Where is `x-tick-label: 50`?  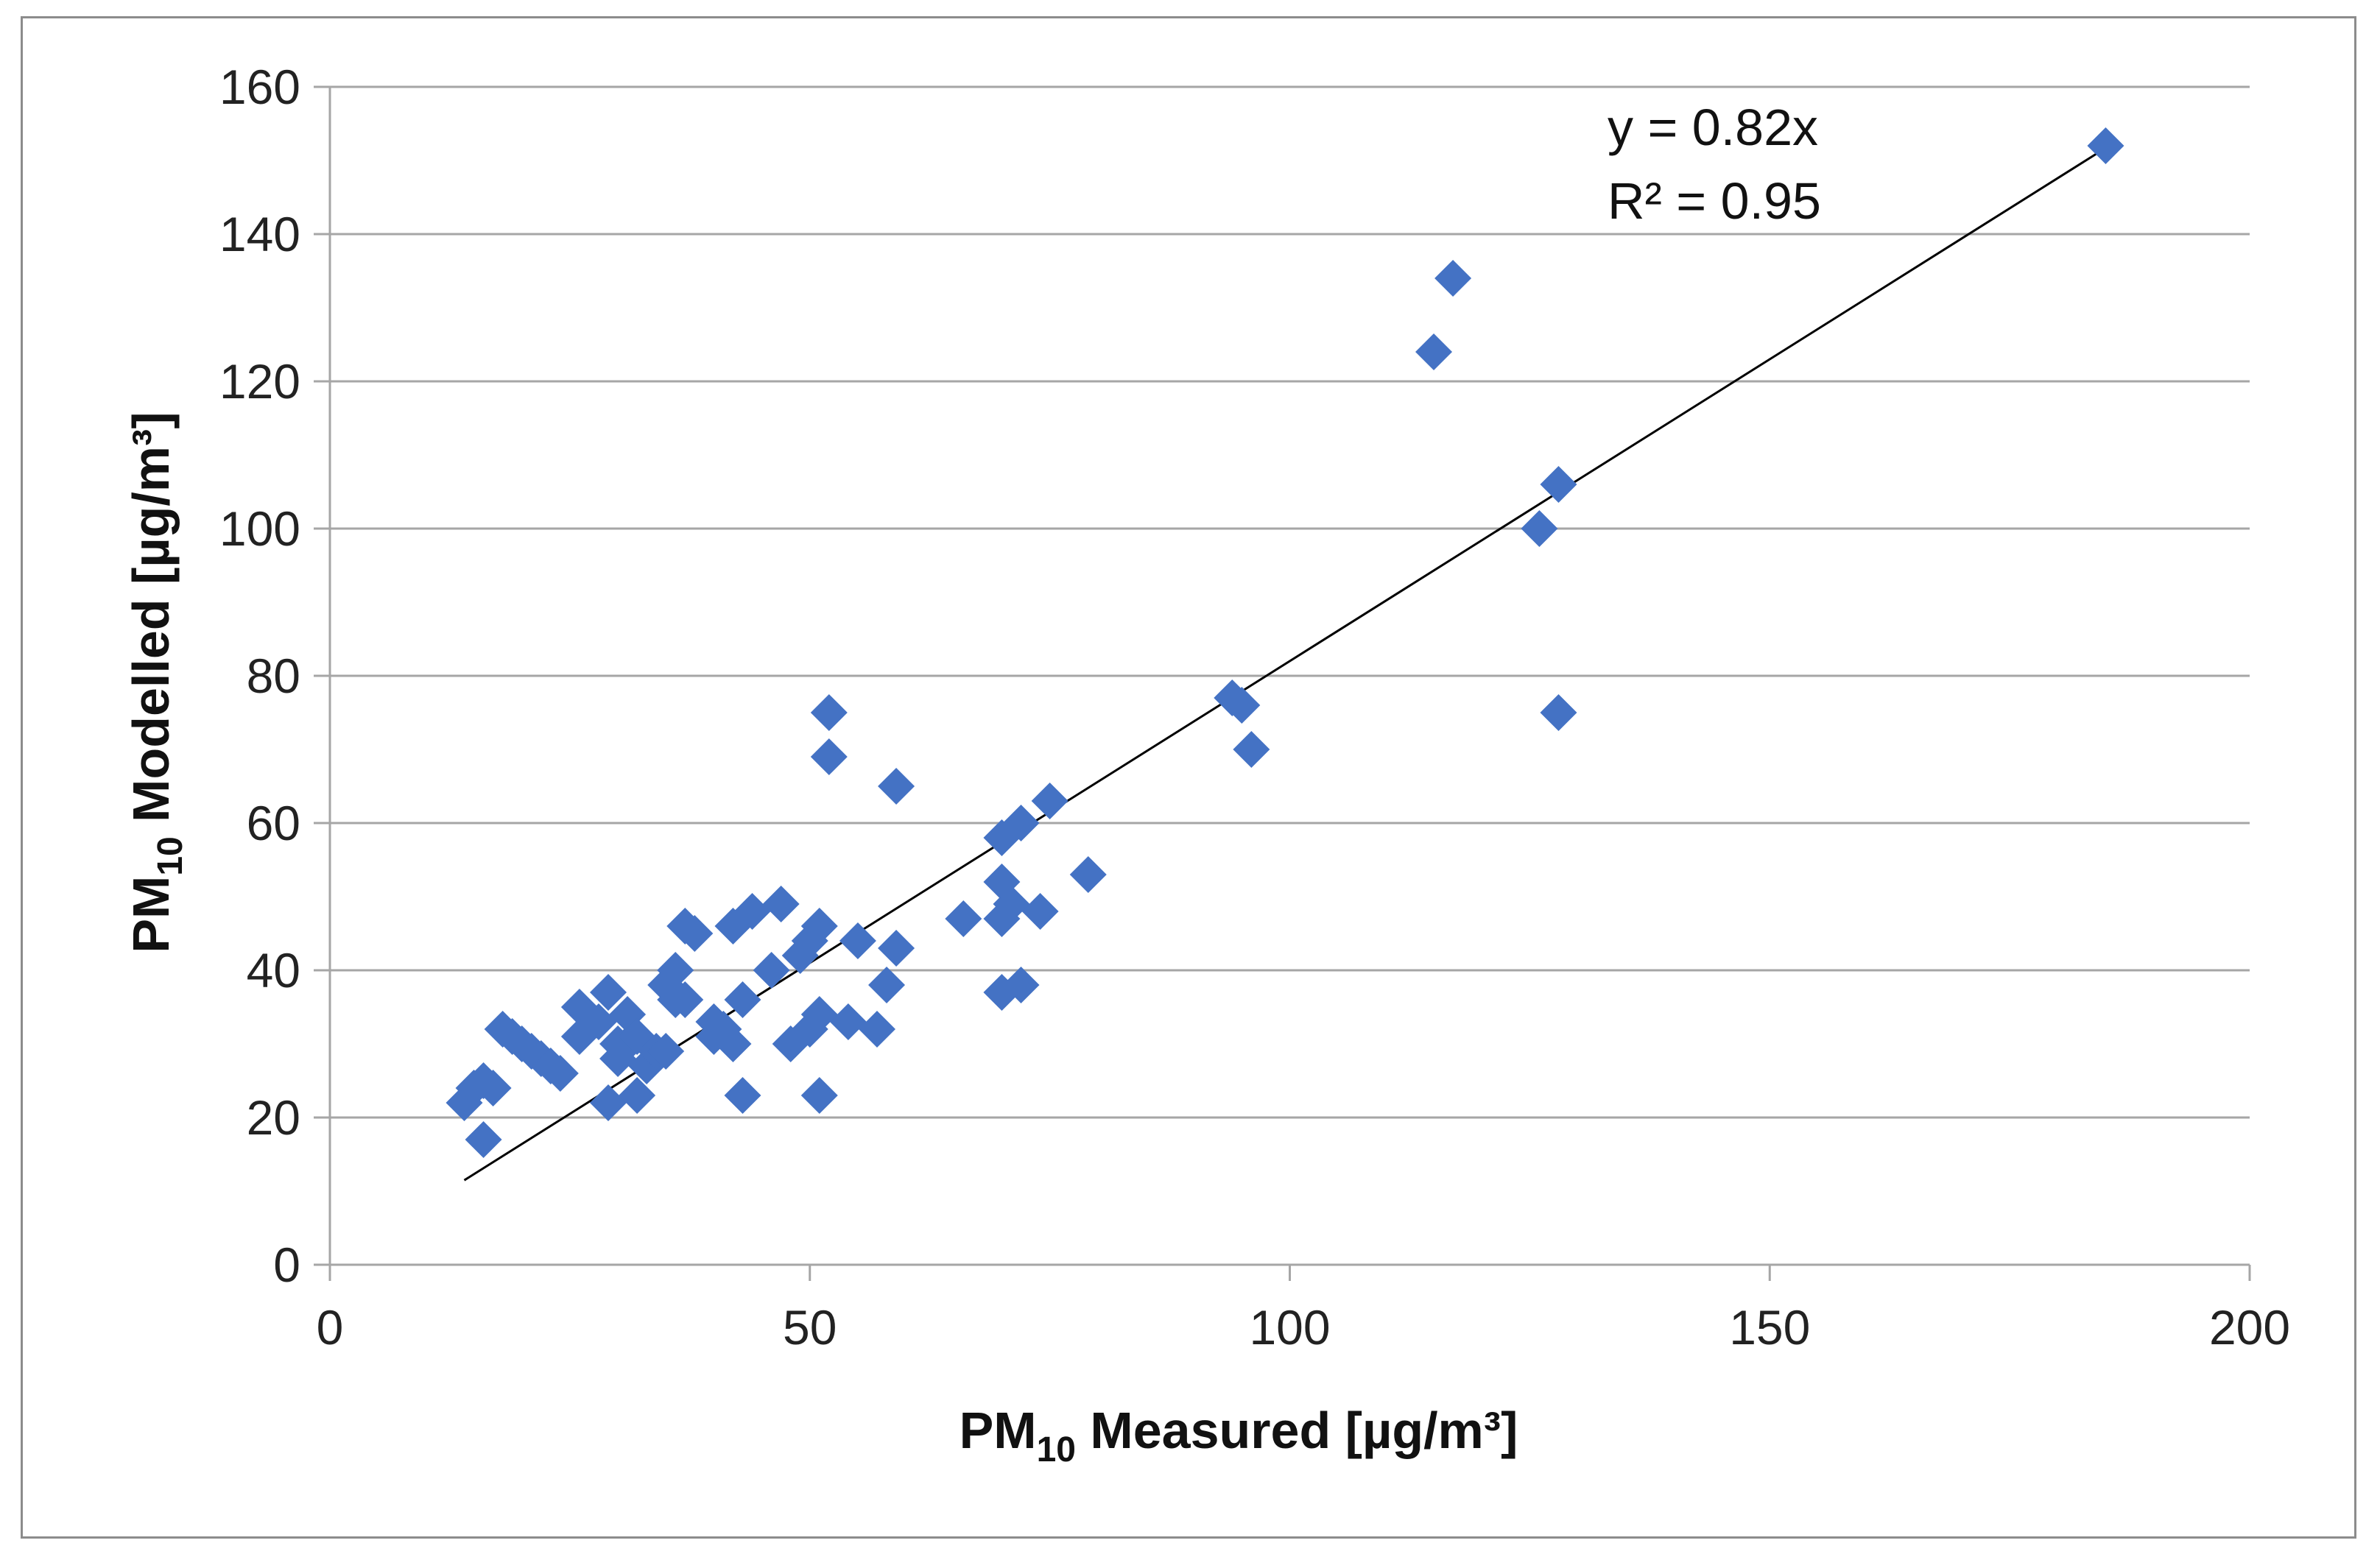
x-tick-label: 50 is located at coordinates (810, 1327).